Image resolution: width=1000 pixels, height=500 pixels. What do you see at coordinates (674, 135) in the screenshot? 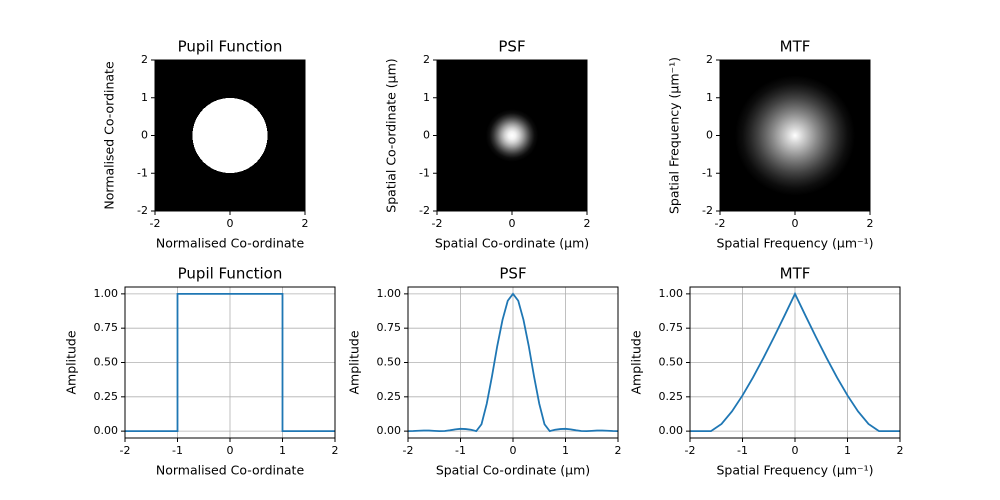
I see `y-axis-label: Spatial Frequency (μm⁻¹)` at bounding box center [674, 135].